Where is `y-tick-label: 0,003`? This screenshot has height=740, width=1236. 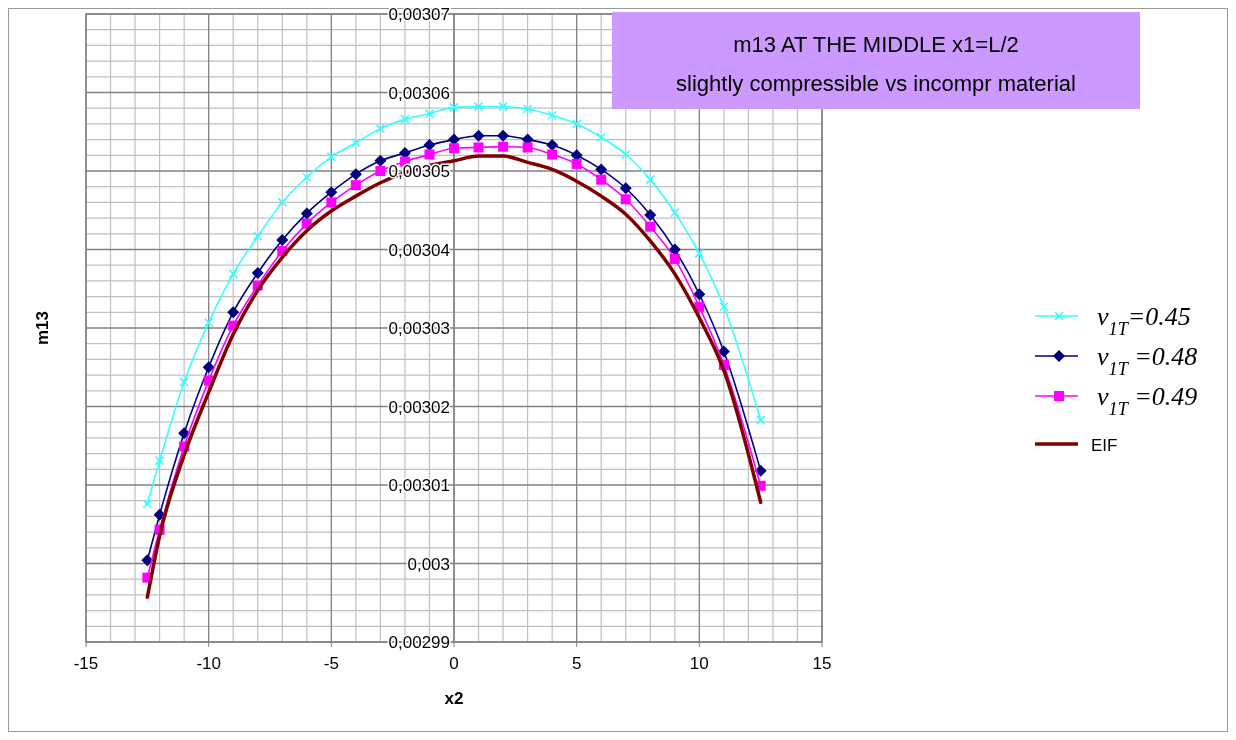 y-tick-label: 0,003 is located at coordinates (428, 564).